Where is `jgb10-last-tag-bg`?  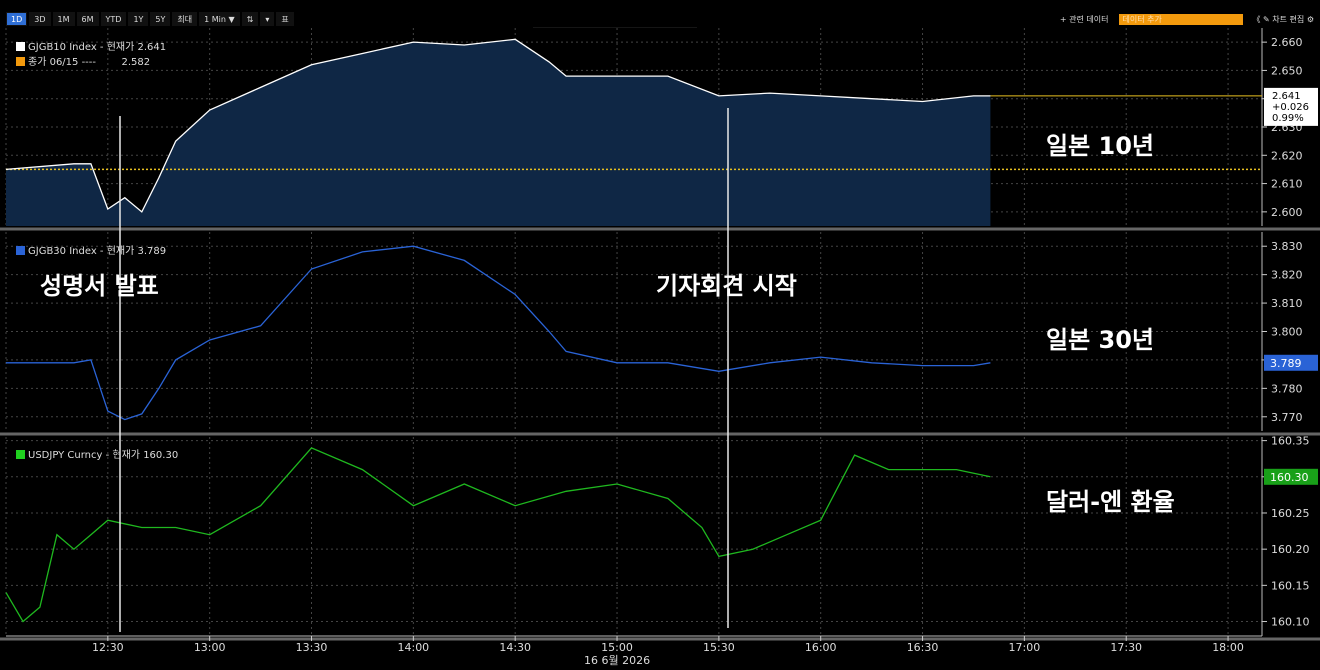
jgb10-last-tag-bg is located at coordinates (1291, 106).